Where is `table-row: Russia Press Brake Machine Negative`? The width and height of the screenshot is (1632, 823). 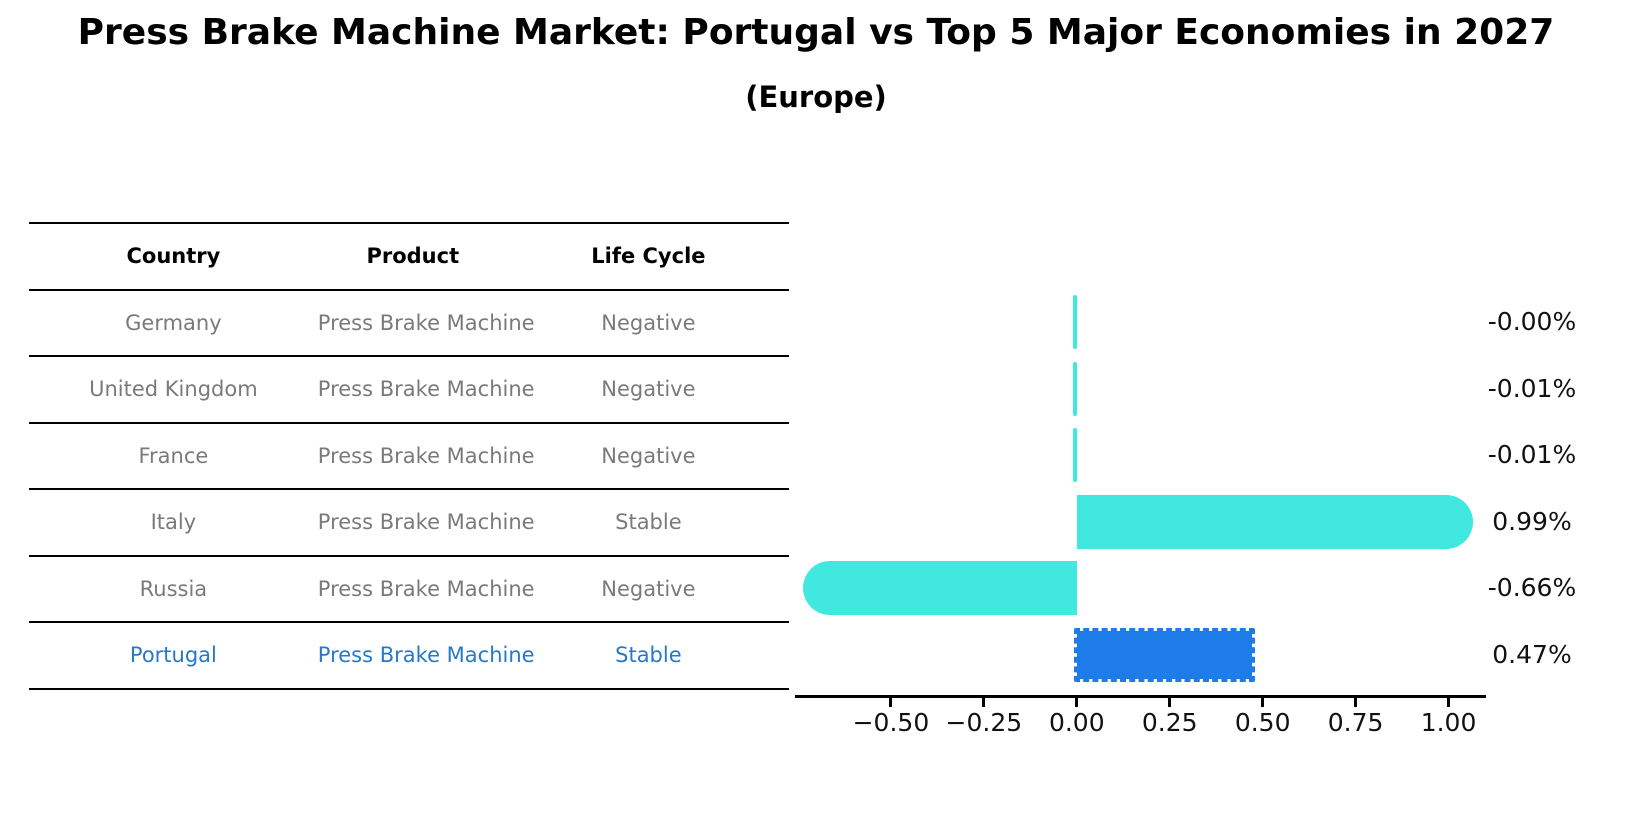 table-row: Russia Press Brake Machine Negative is located at coordinates (409, 588).